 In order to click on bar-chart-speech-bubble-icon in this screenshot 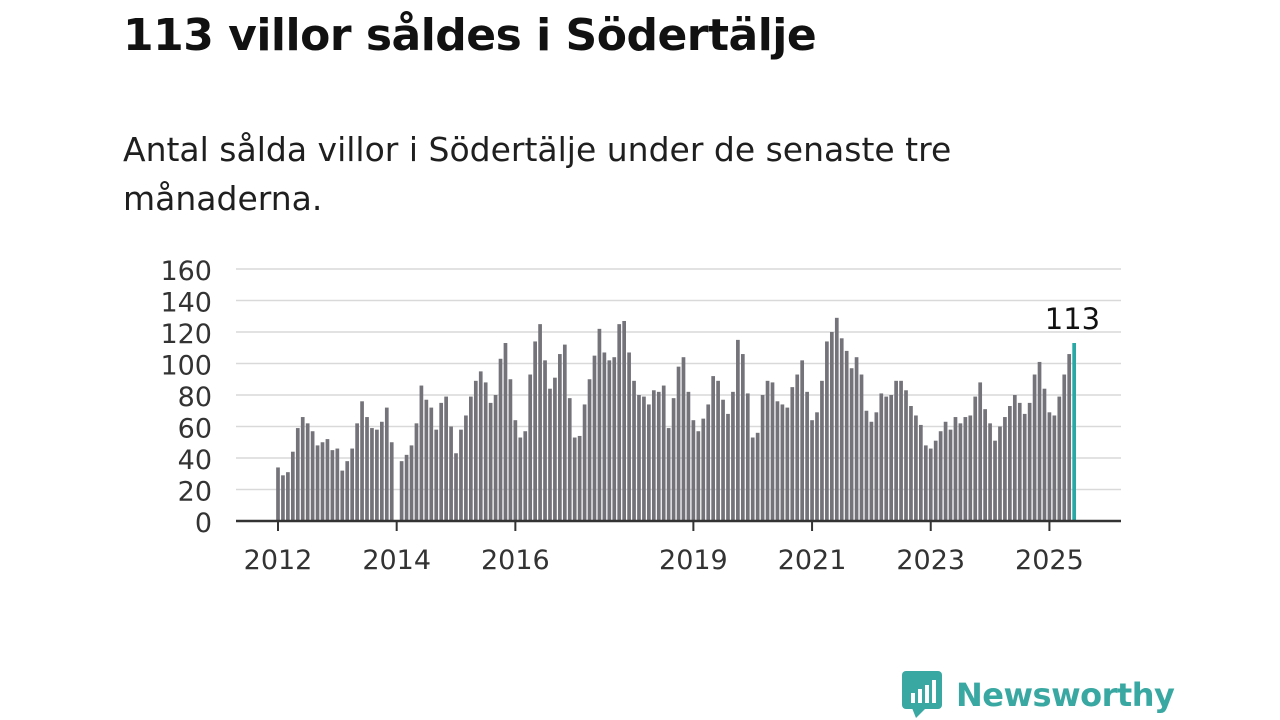, I will do `click(922, 694)`.